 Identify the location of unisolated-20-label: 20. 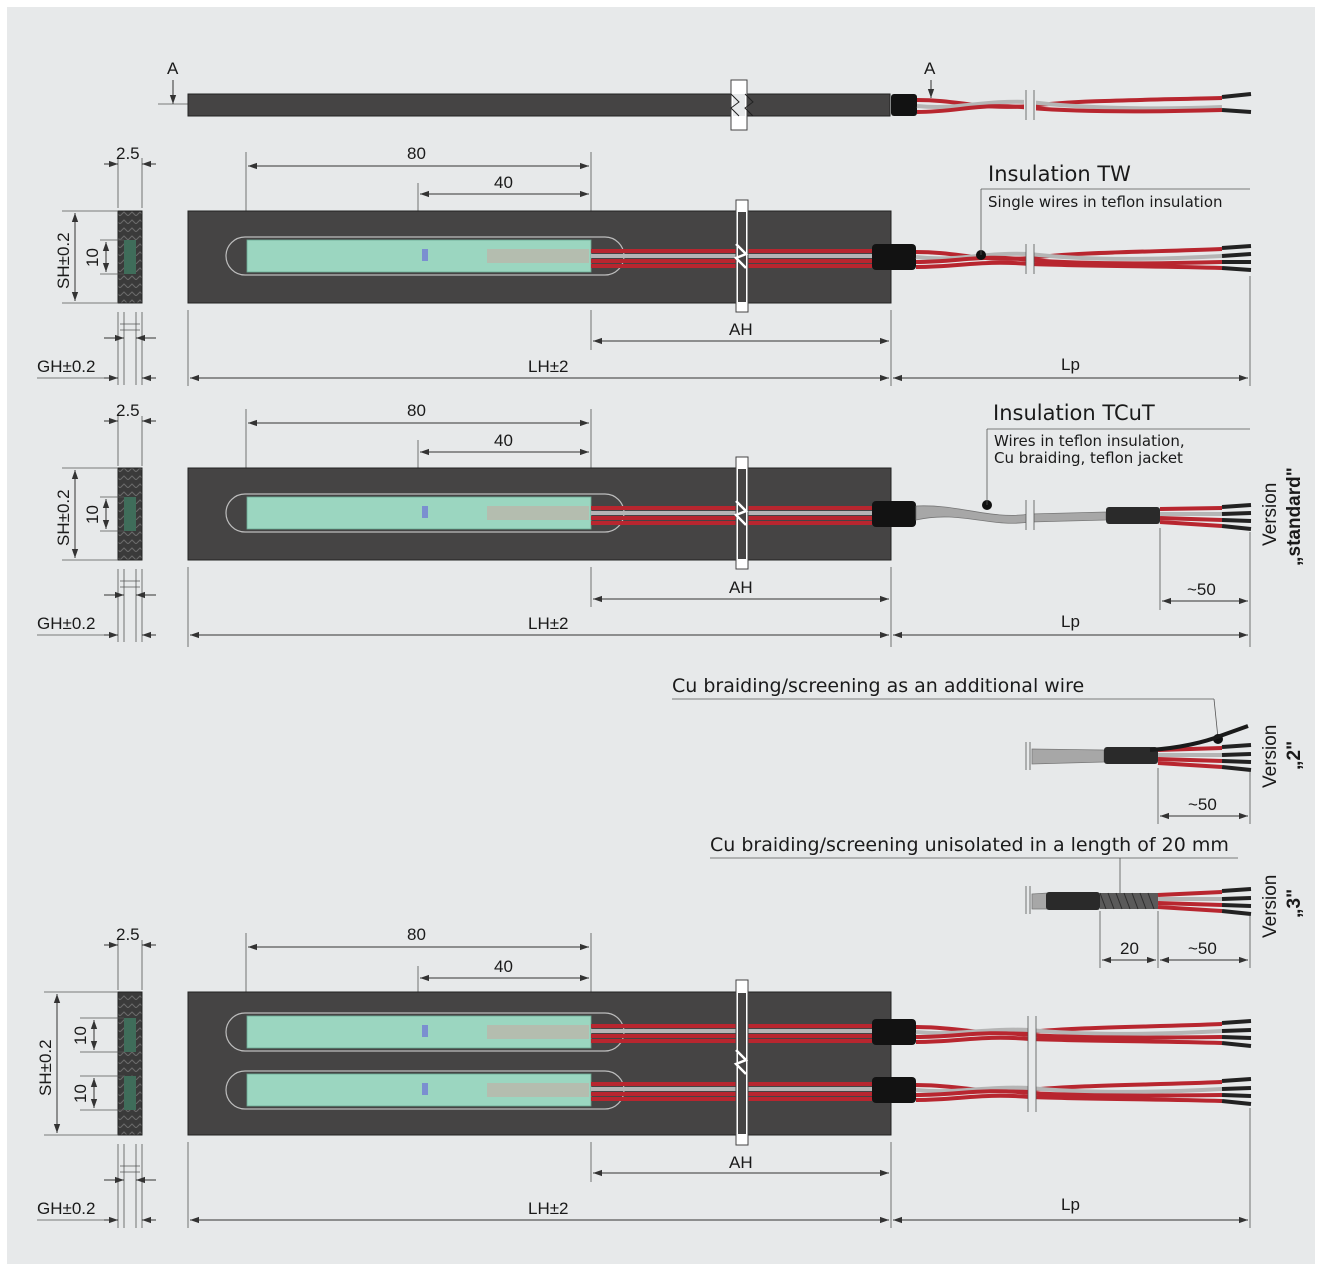
(1129, 948).